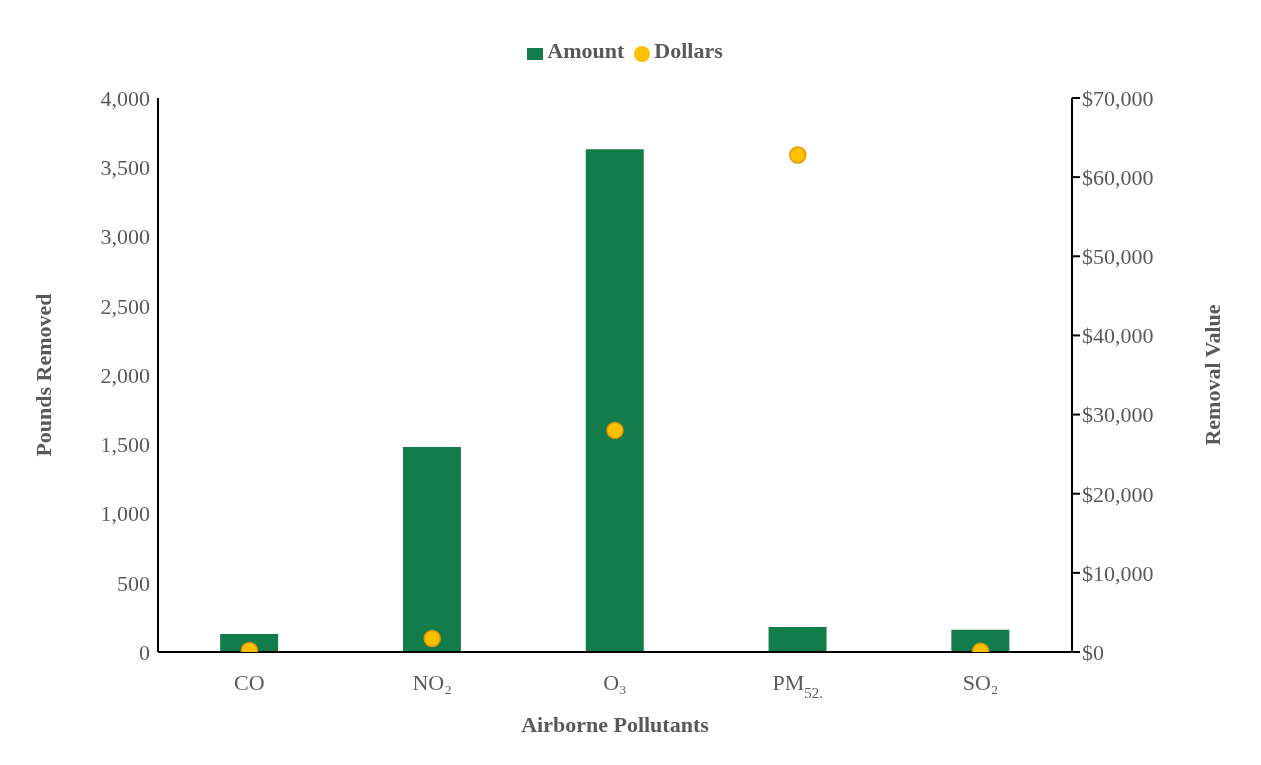 The height and width of the screenshot is (765, 1261). Describe the element at coordinates (980, 682) in the screenshot. I see `x-tick-label: SO₂` at that location.